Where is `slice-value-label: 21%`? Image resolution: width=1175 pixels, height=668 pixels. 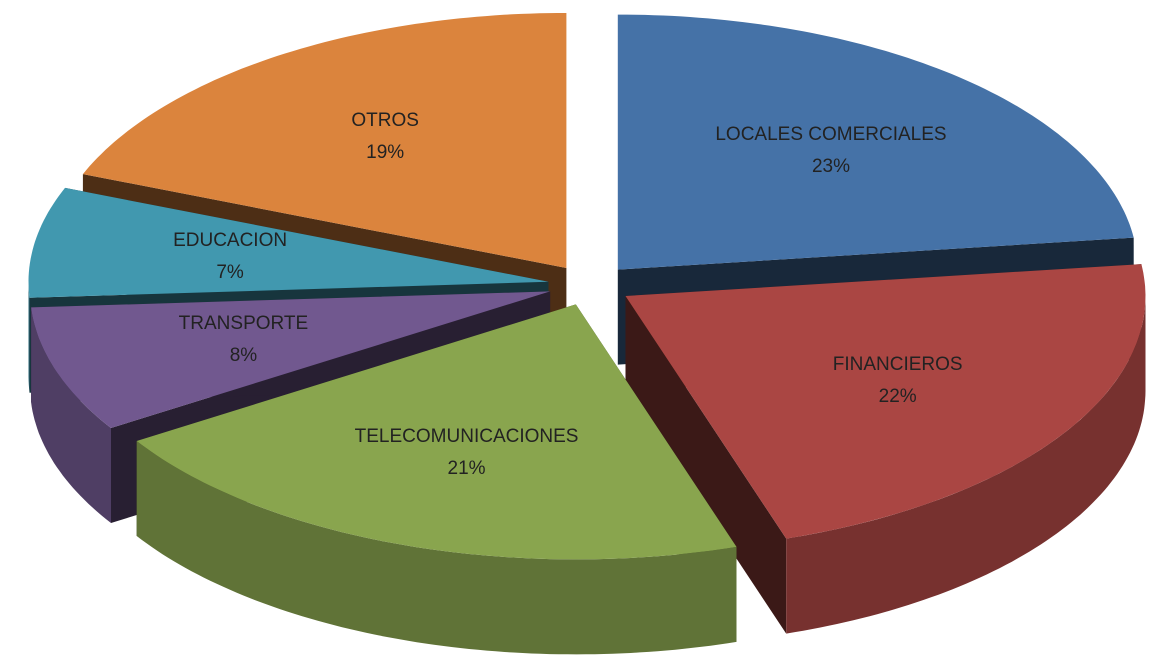 slice-value-label: 21% is located at coordinates (467, 468).